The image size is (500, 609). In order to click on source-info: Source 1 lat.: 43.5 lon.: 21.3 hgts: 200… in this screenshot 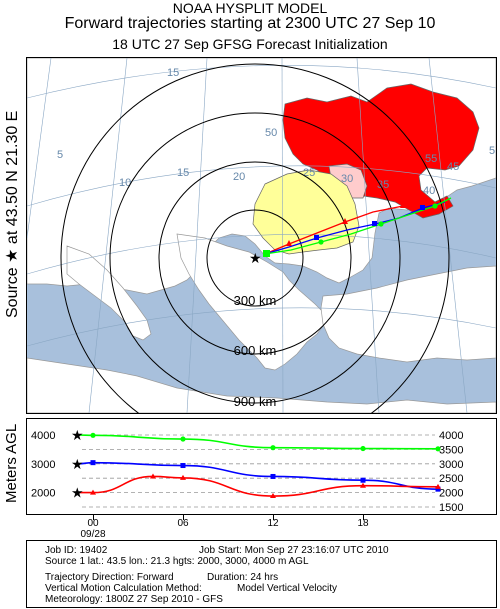, I will do `click(177, 561)`.